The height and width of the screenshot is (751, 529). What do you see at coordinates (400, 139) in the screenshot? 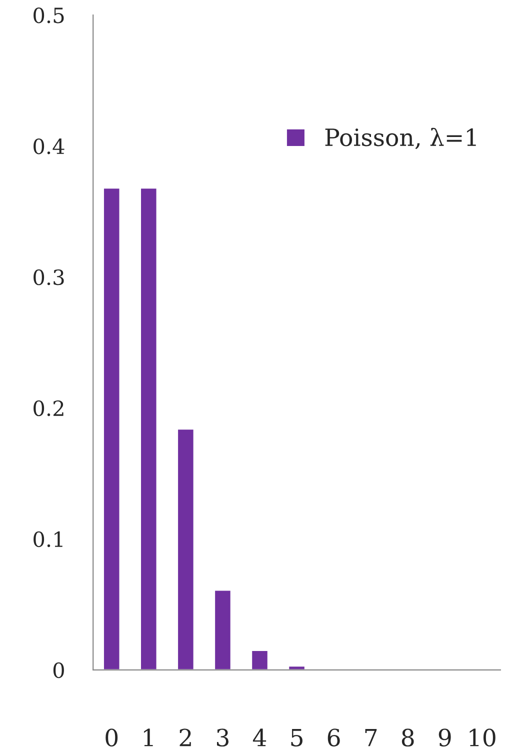
I see `legend-label: Poisson, λ=1` at bounding box center [400, 139].